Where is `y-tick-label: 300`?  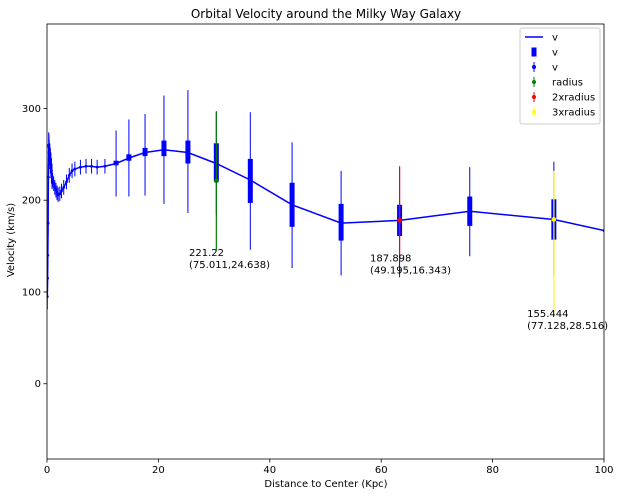 y-tick-label: 300 is located at coordinates (31, 109).